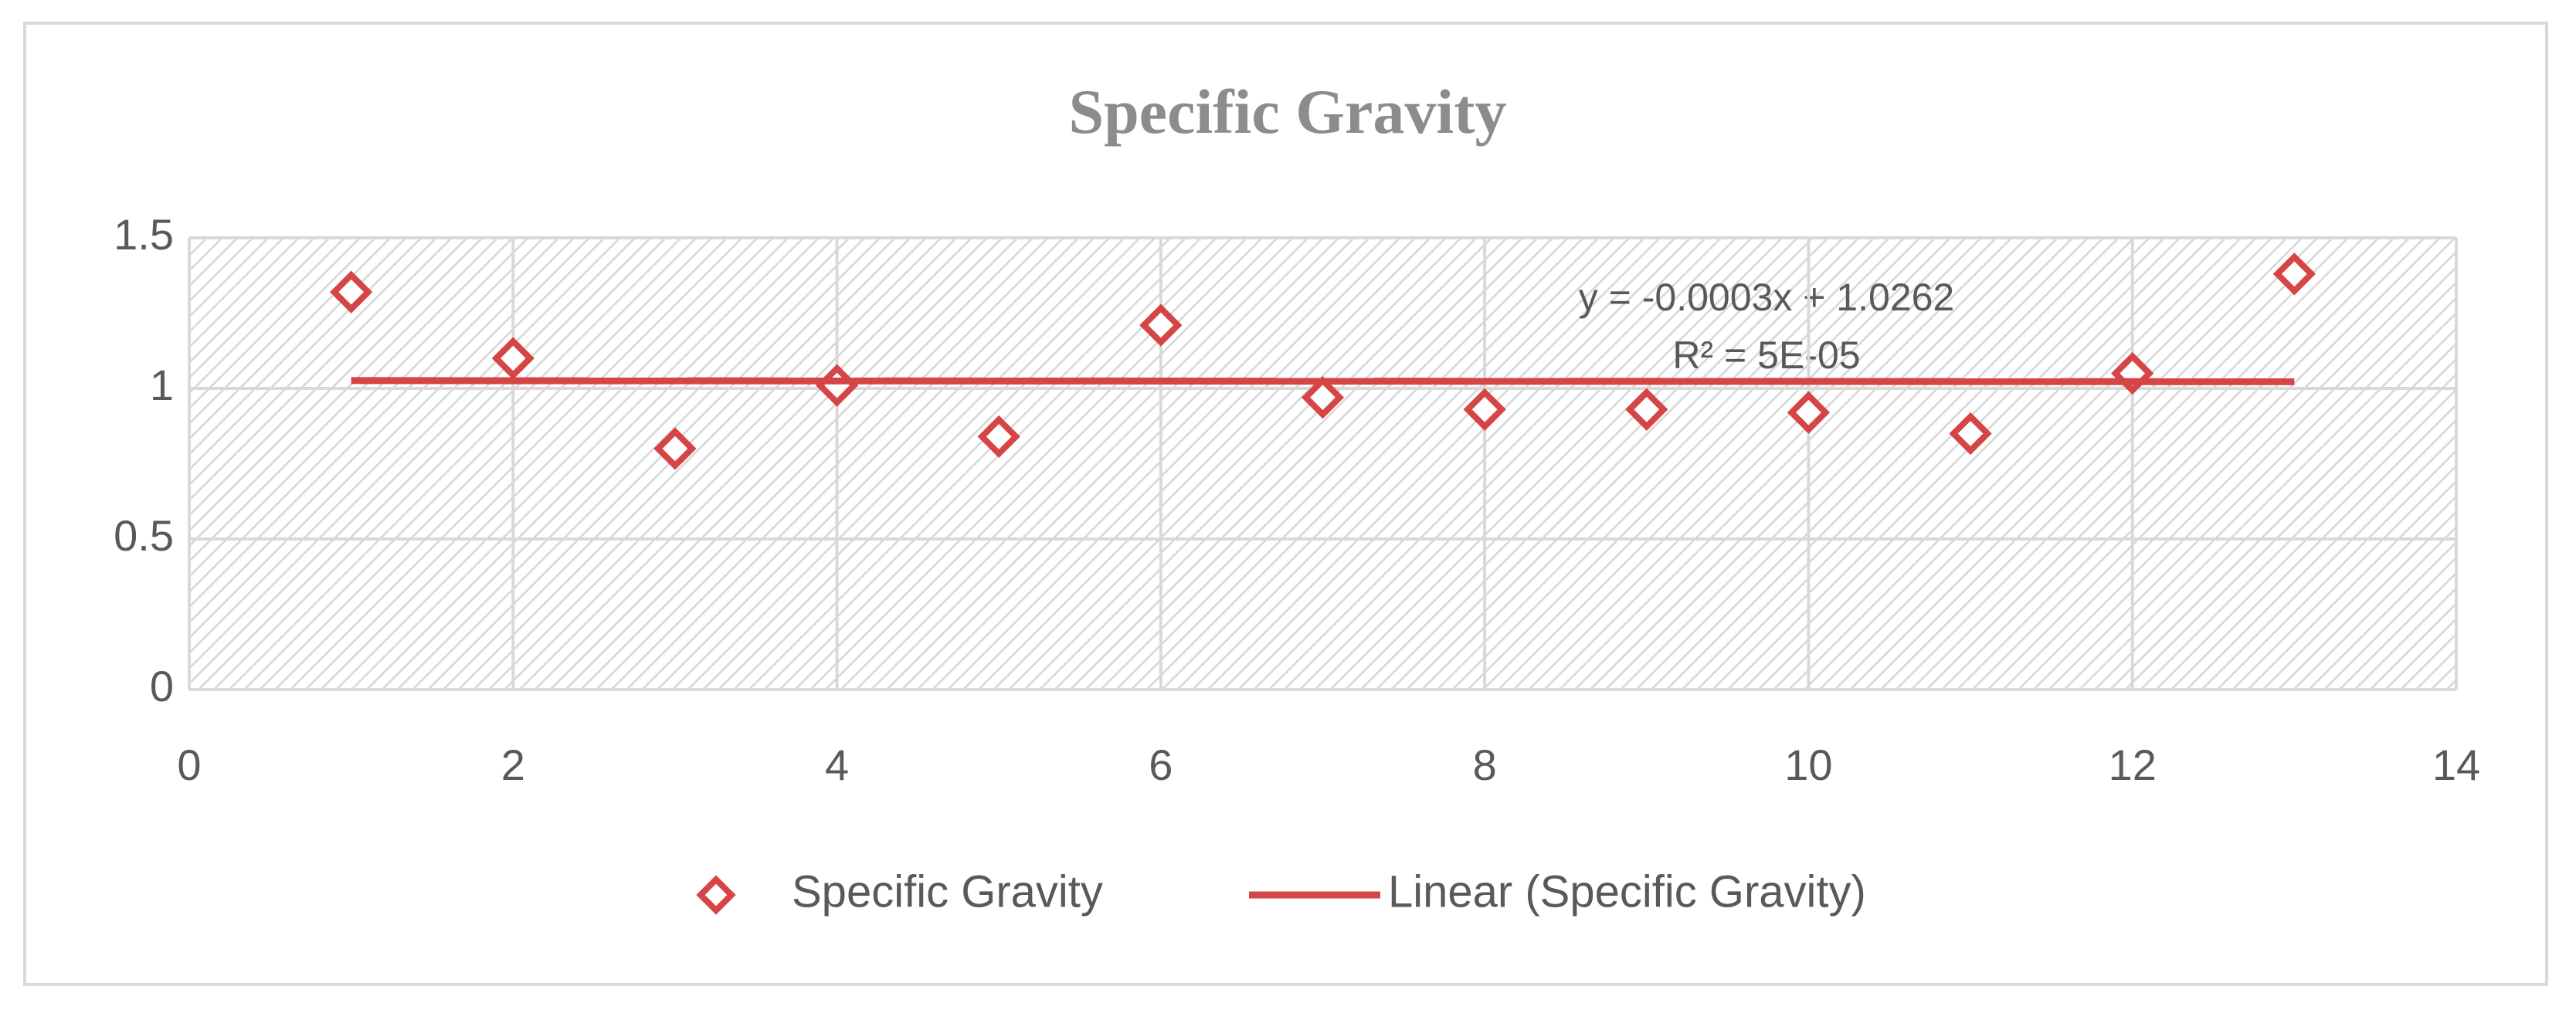 The image size is (2576, 1010). Describe the element at coordinates (162, 686) in the screenshot. I see `y-tick-label: 0` at that location.